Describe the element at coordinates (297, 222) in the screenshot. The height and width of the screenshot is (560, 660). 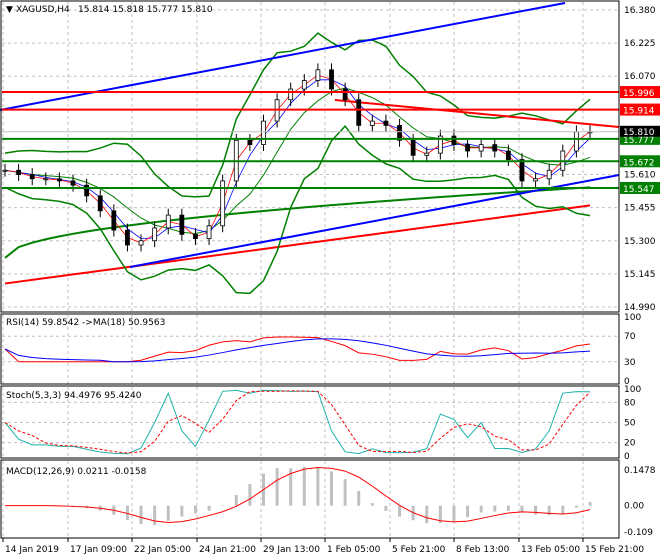
I see `ma-mid-green` at that location.